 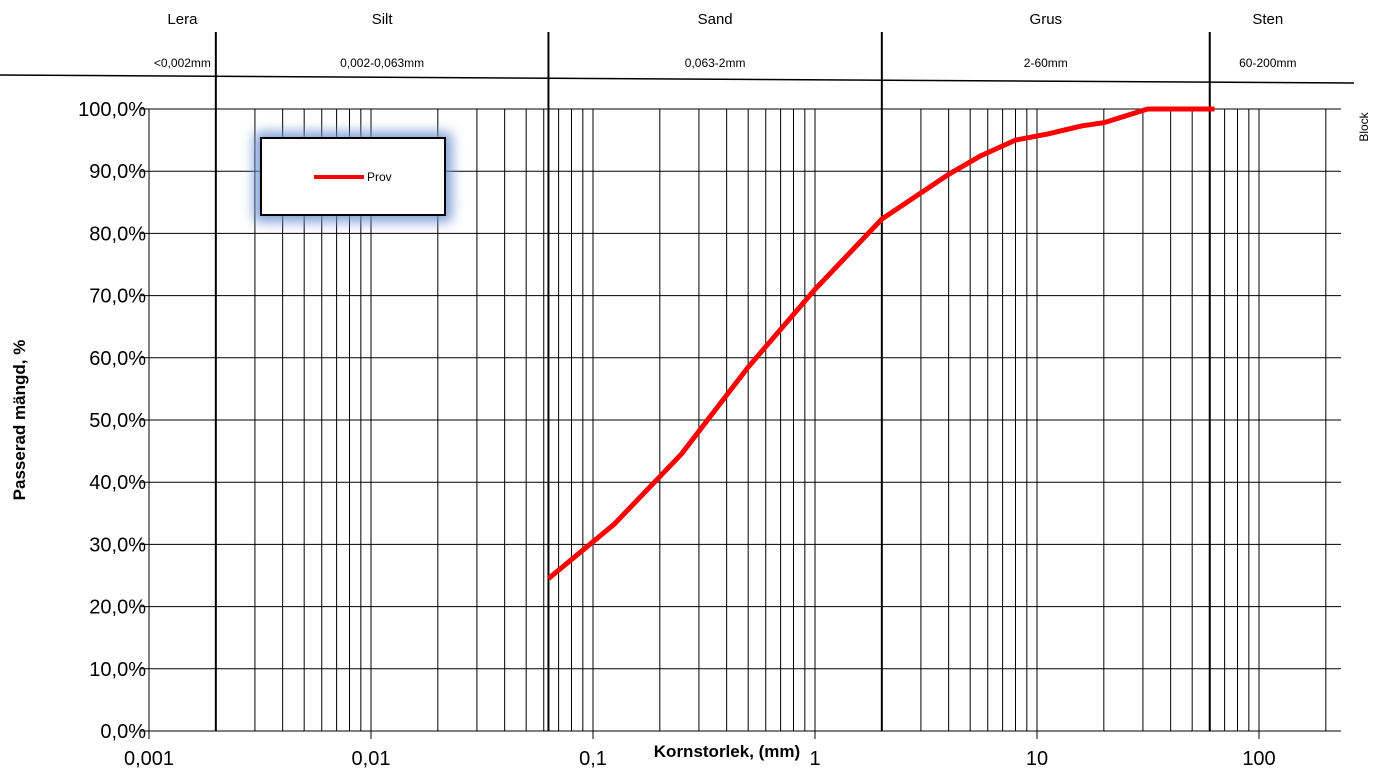 I want to click on y-tick-label: 70,0%, so click(x=117, y=297).